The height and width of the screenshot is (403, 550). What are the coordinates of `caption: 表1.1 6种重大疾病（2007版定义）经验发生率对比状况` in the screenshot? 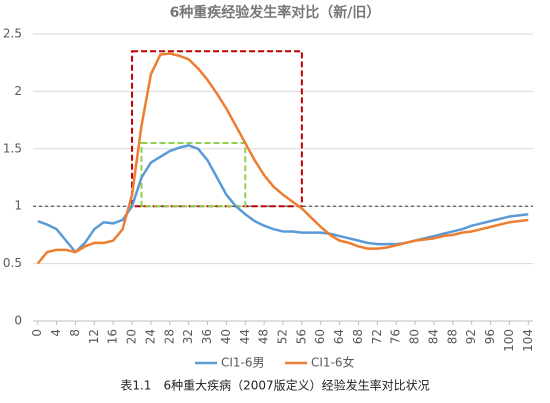 It's located at (274, 385).